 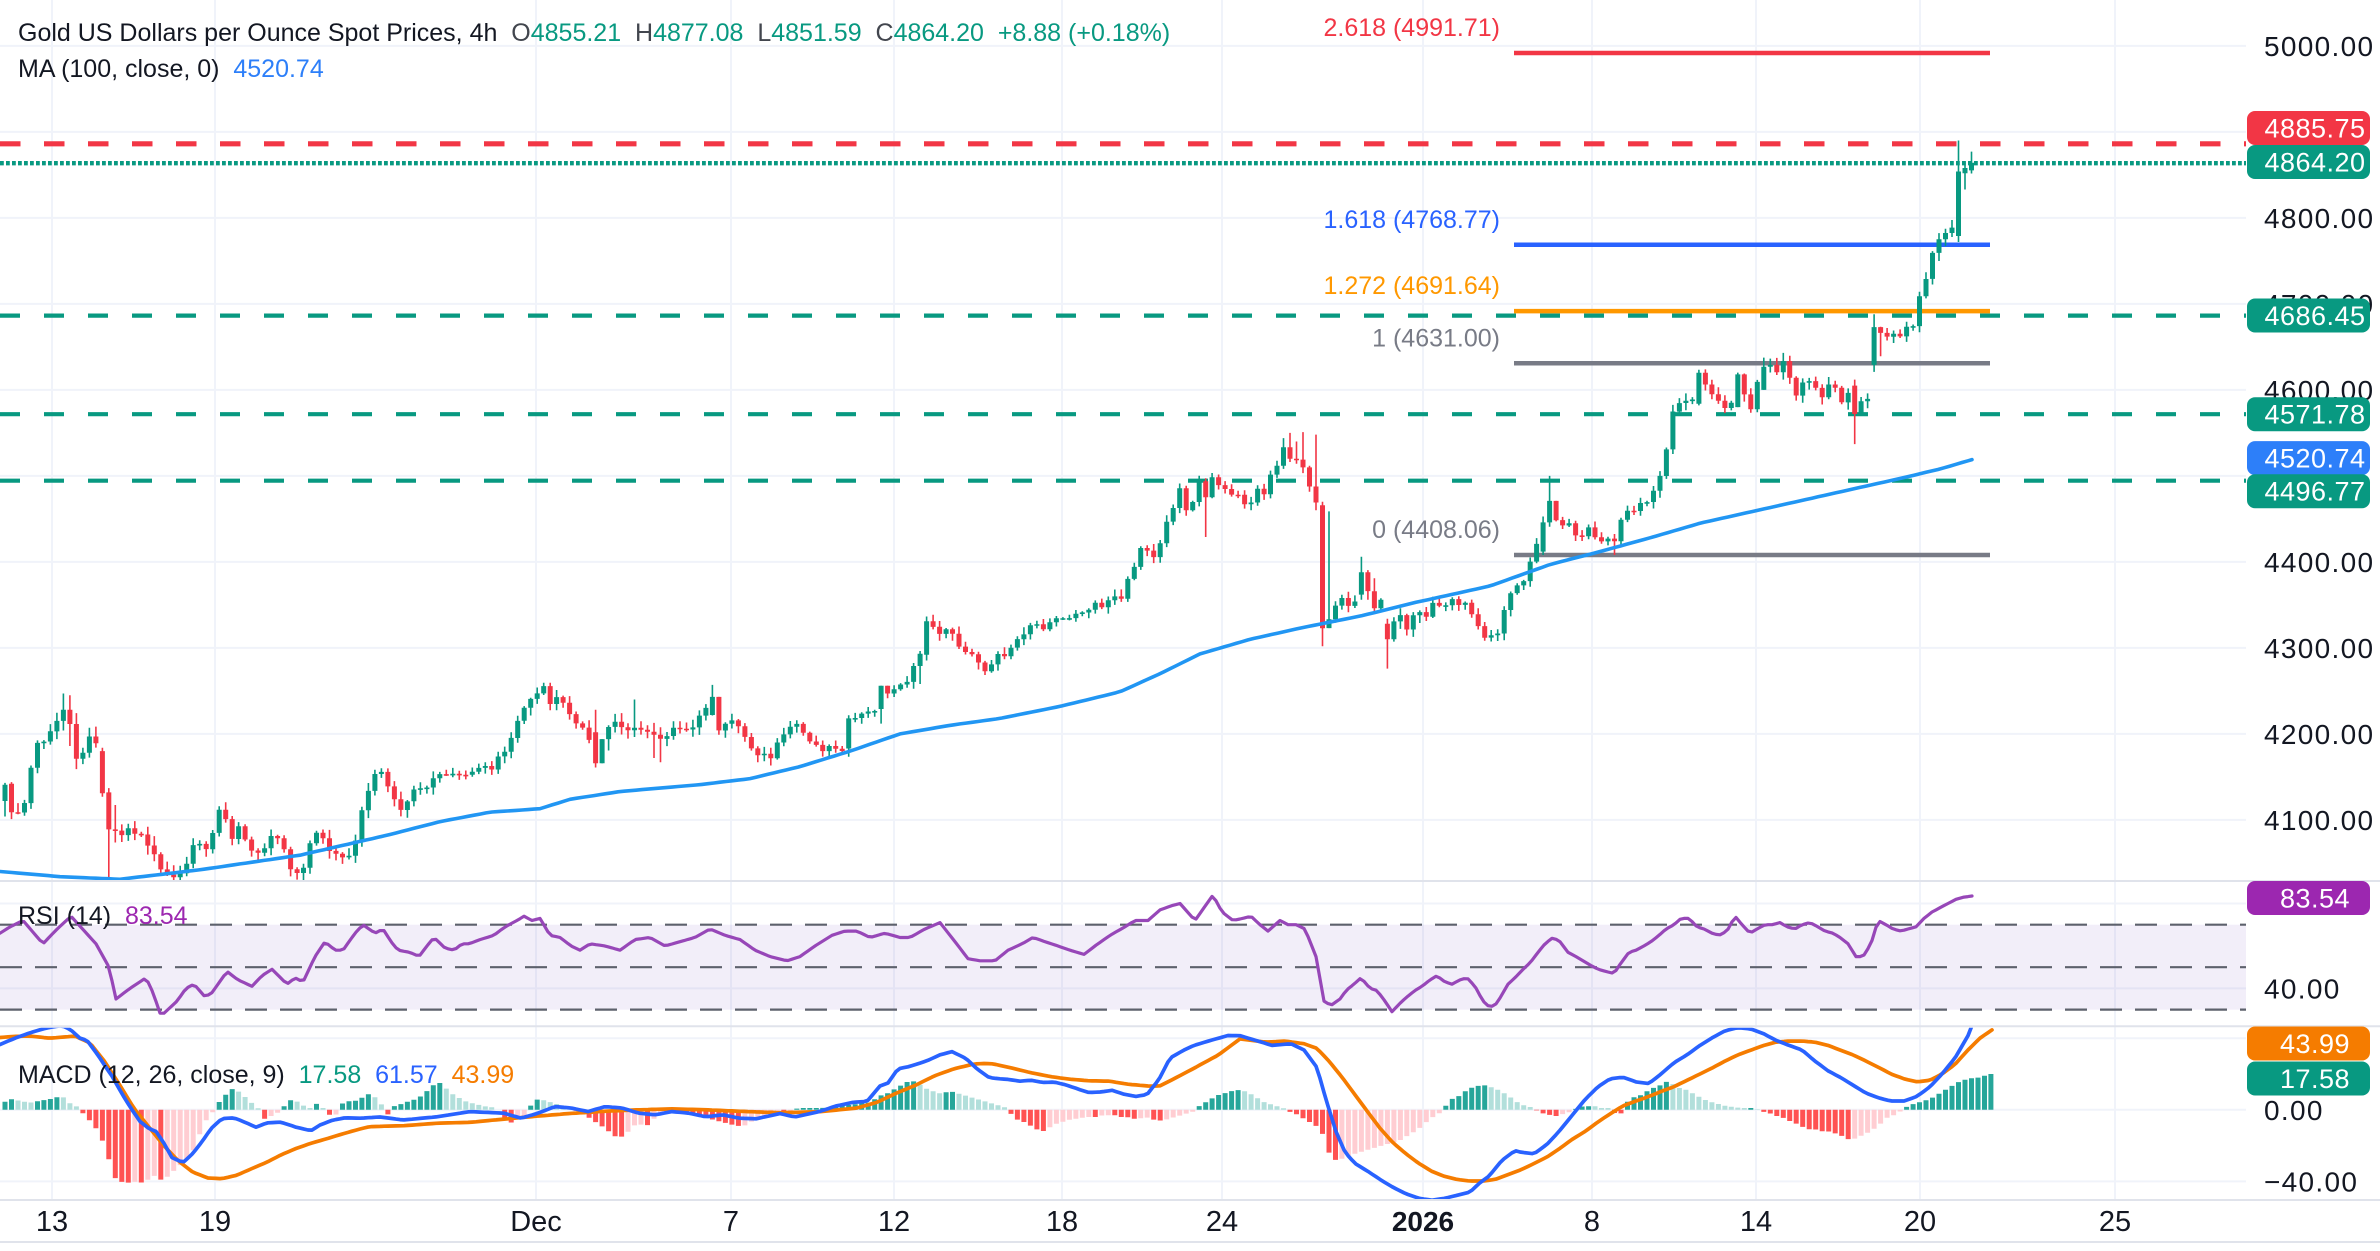 What do you see at coordinates (2314, 492) in the screenshot?
I see `svg-text: 4496.77` at bounding box center [2314, 492].